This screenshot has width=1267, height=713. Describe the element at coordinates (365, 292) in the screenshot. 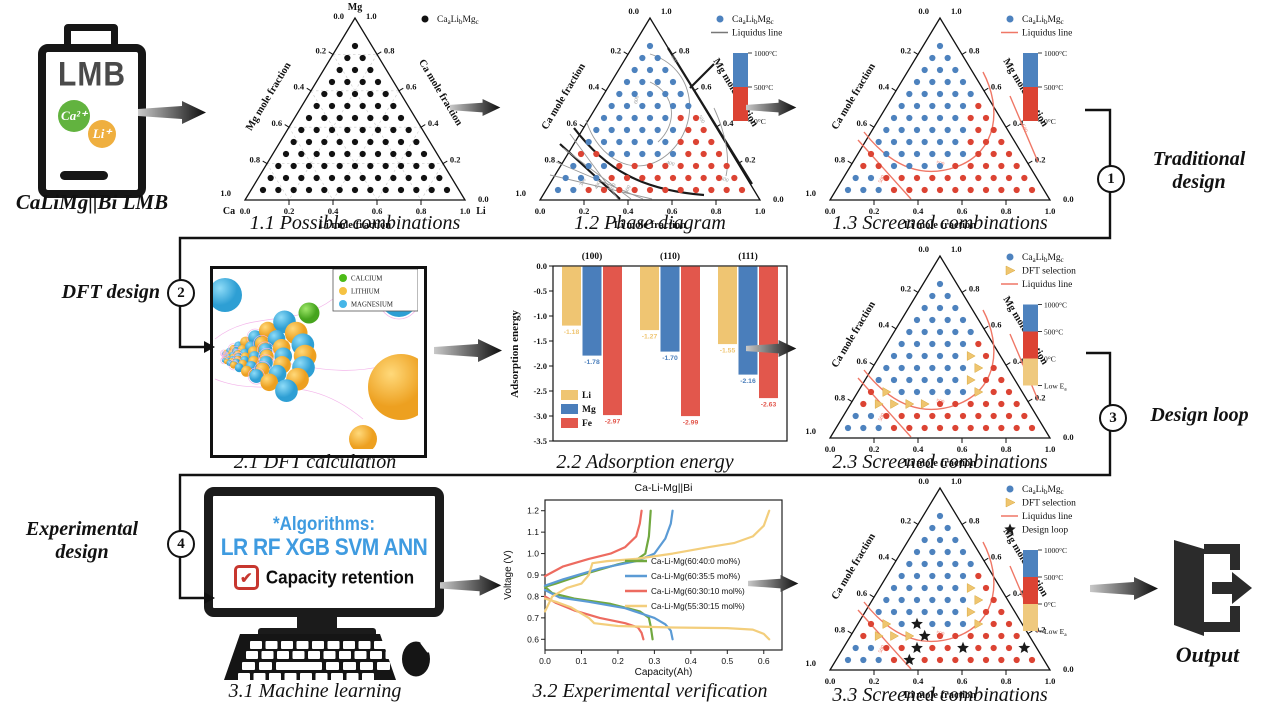

I see `svg-text: LITHIUM` at that location.